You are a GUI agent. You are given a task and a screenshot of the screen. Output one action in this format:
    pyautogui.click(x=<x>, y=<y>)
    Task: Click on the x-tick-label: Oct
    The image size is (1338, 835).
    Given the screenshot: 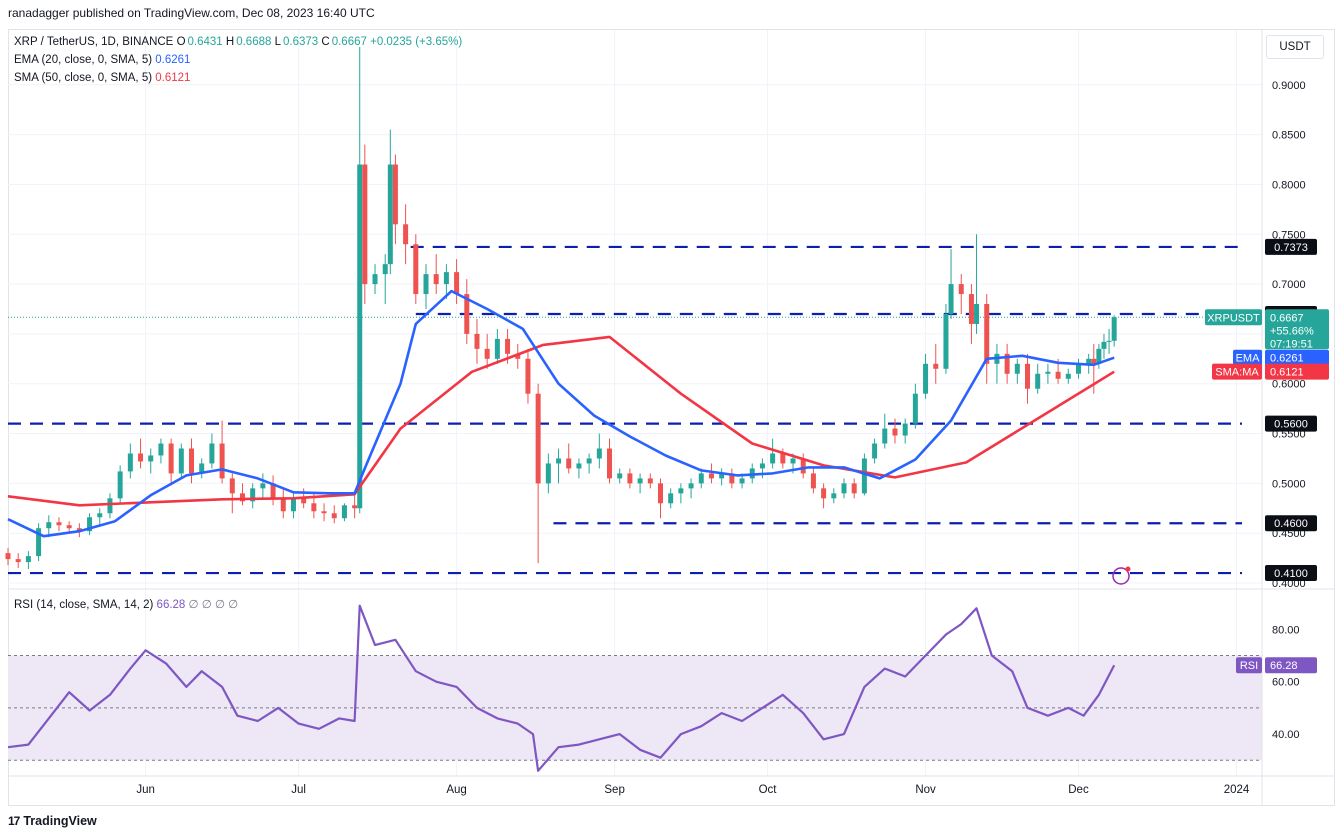 What is the action you would take?
    pyautogui.click(x=768, y=790)
    